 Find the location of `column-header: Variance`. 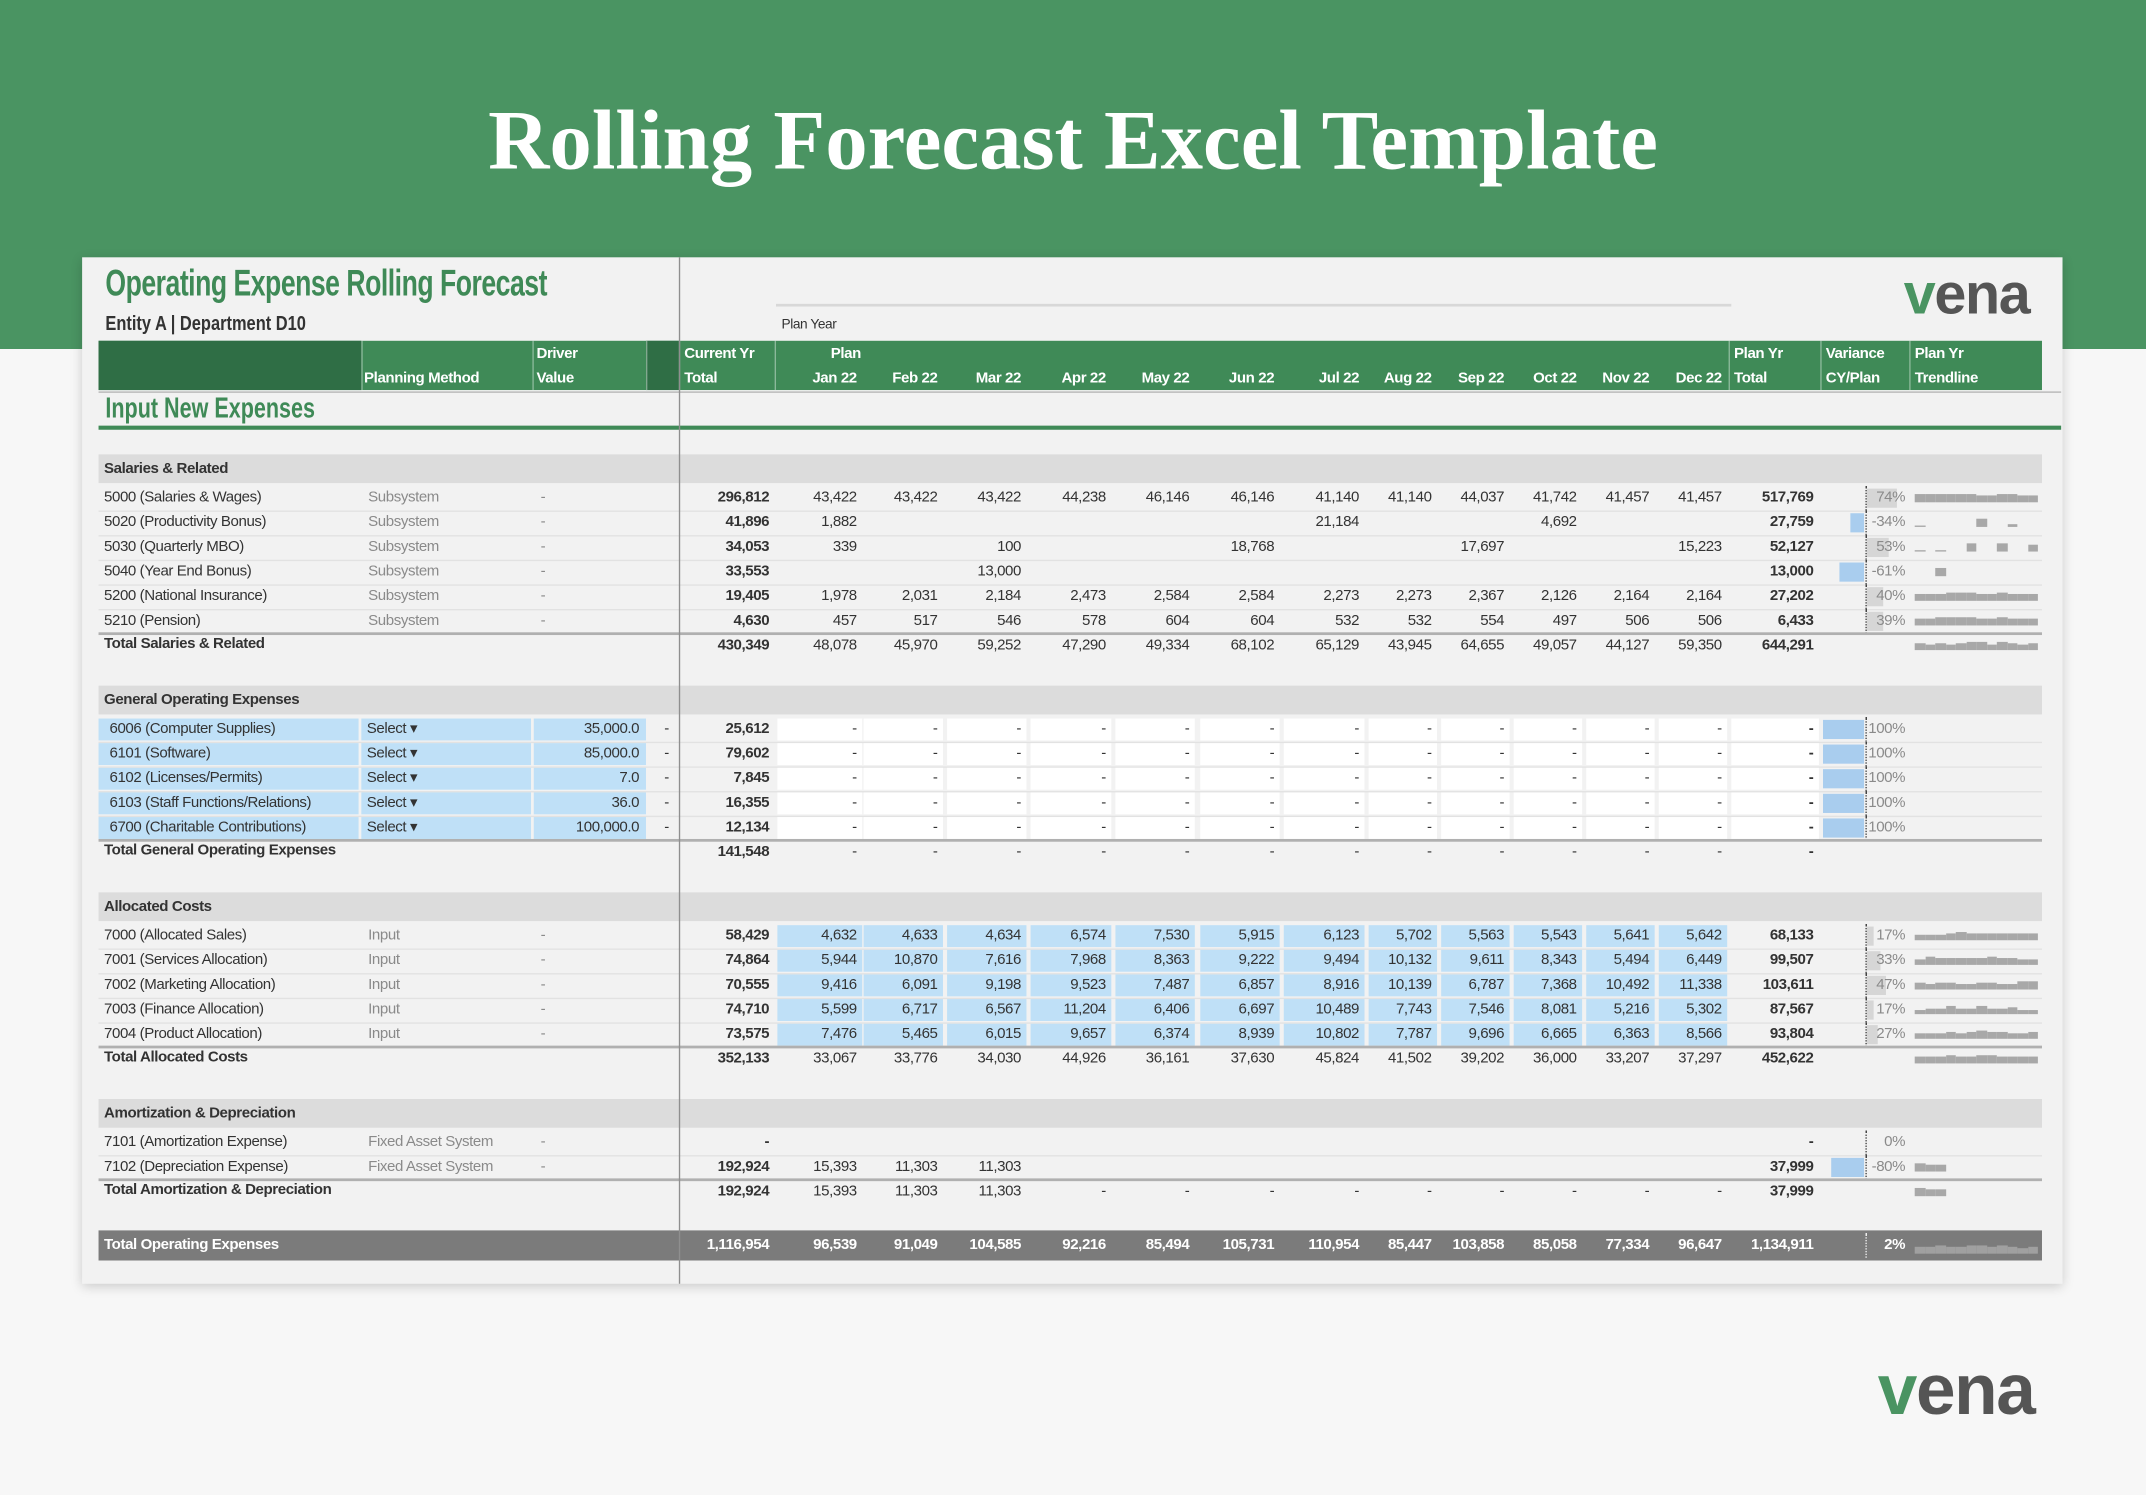

column-header: Variance is located at coordinates (1855, 354).